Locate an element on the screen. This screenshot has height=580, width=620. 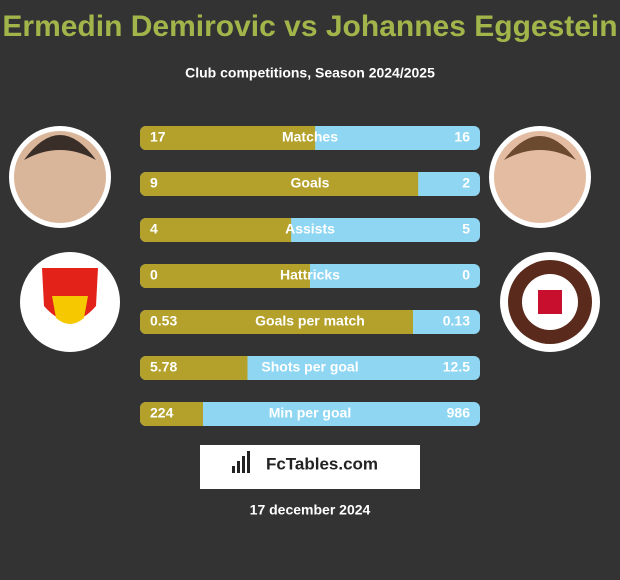
left-value: 4 is located at coordinates (154, 229).